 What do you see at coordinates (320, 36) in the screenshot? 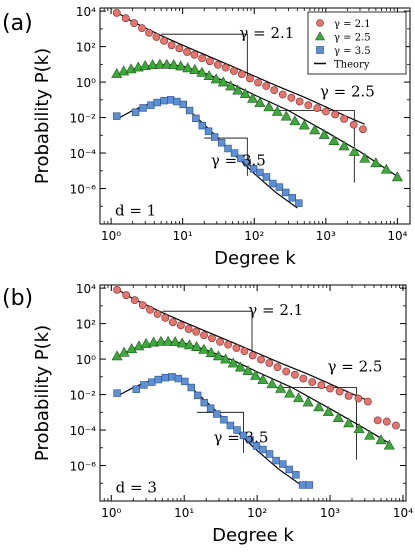
I see `legend-marker-triangle` at bounding box center [320, 36].